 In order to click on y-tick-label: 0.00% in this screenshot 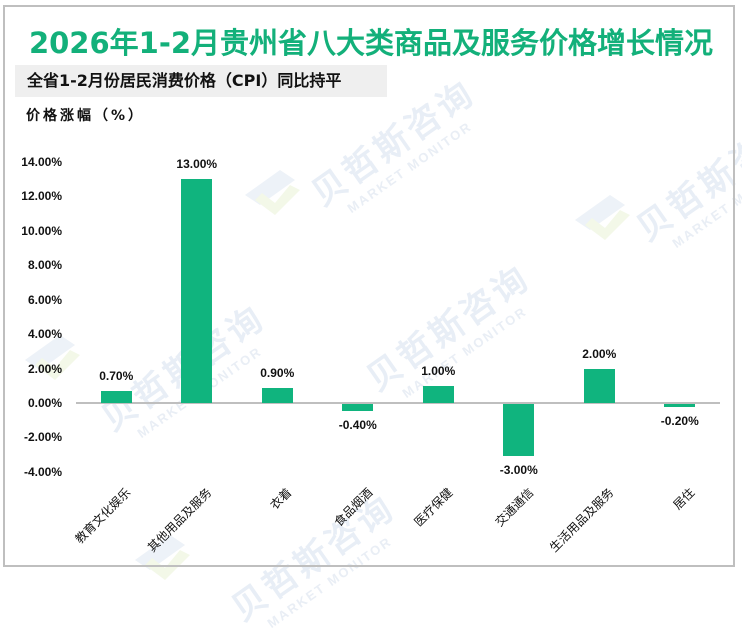, I will do `click(44, 403)`.